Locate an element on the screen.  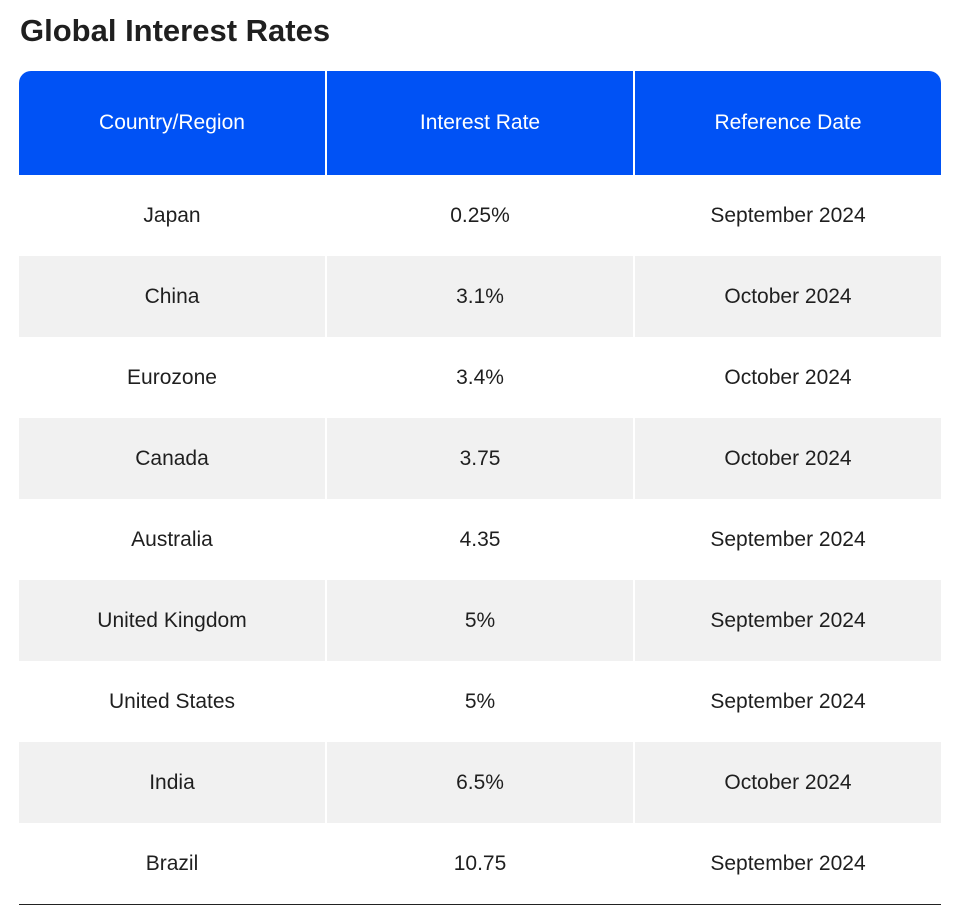
country-cell: Japan is located at coordinates (172, 215).